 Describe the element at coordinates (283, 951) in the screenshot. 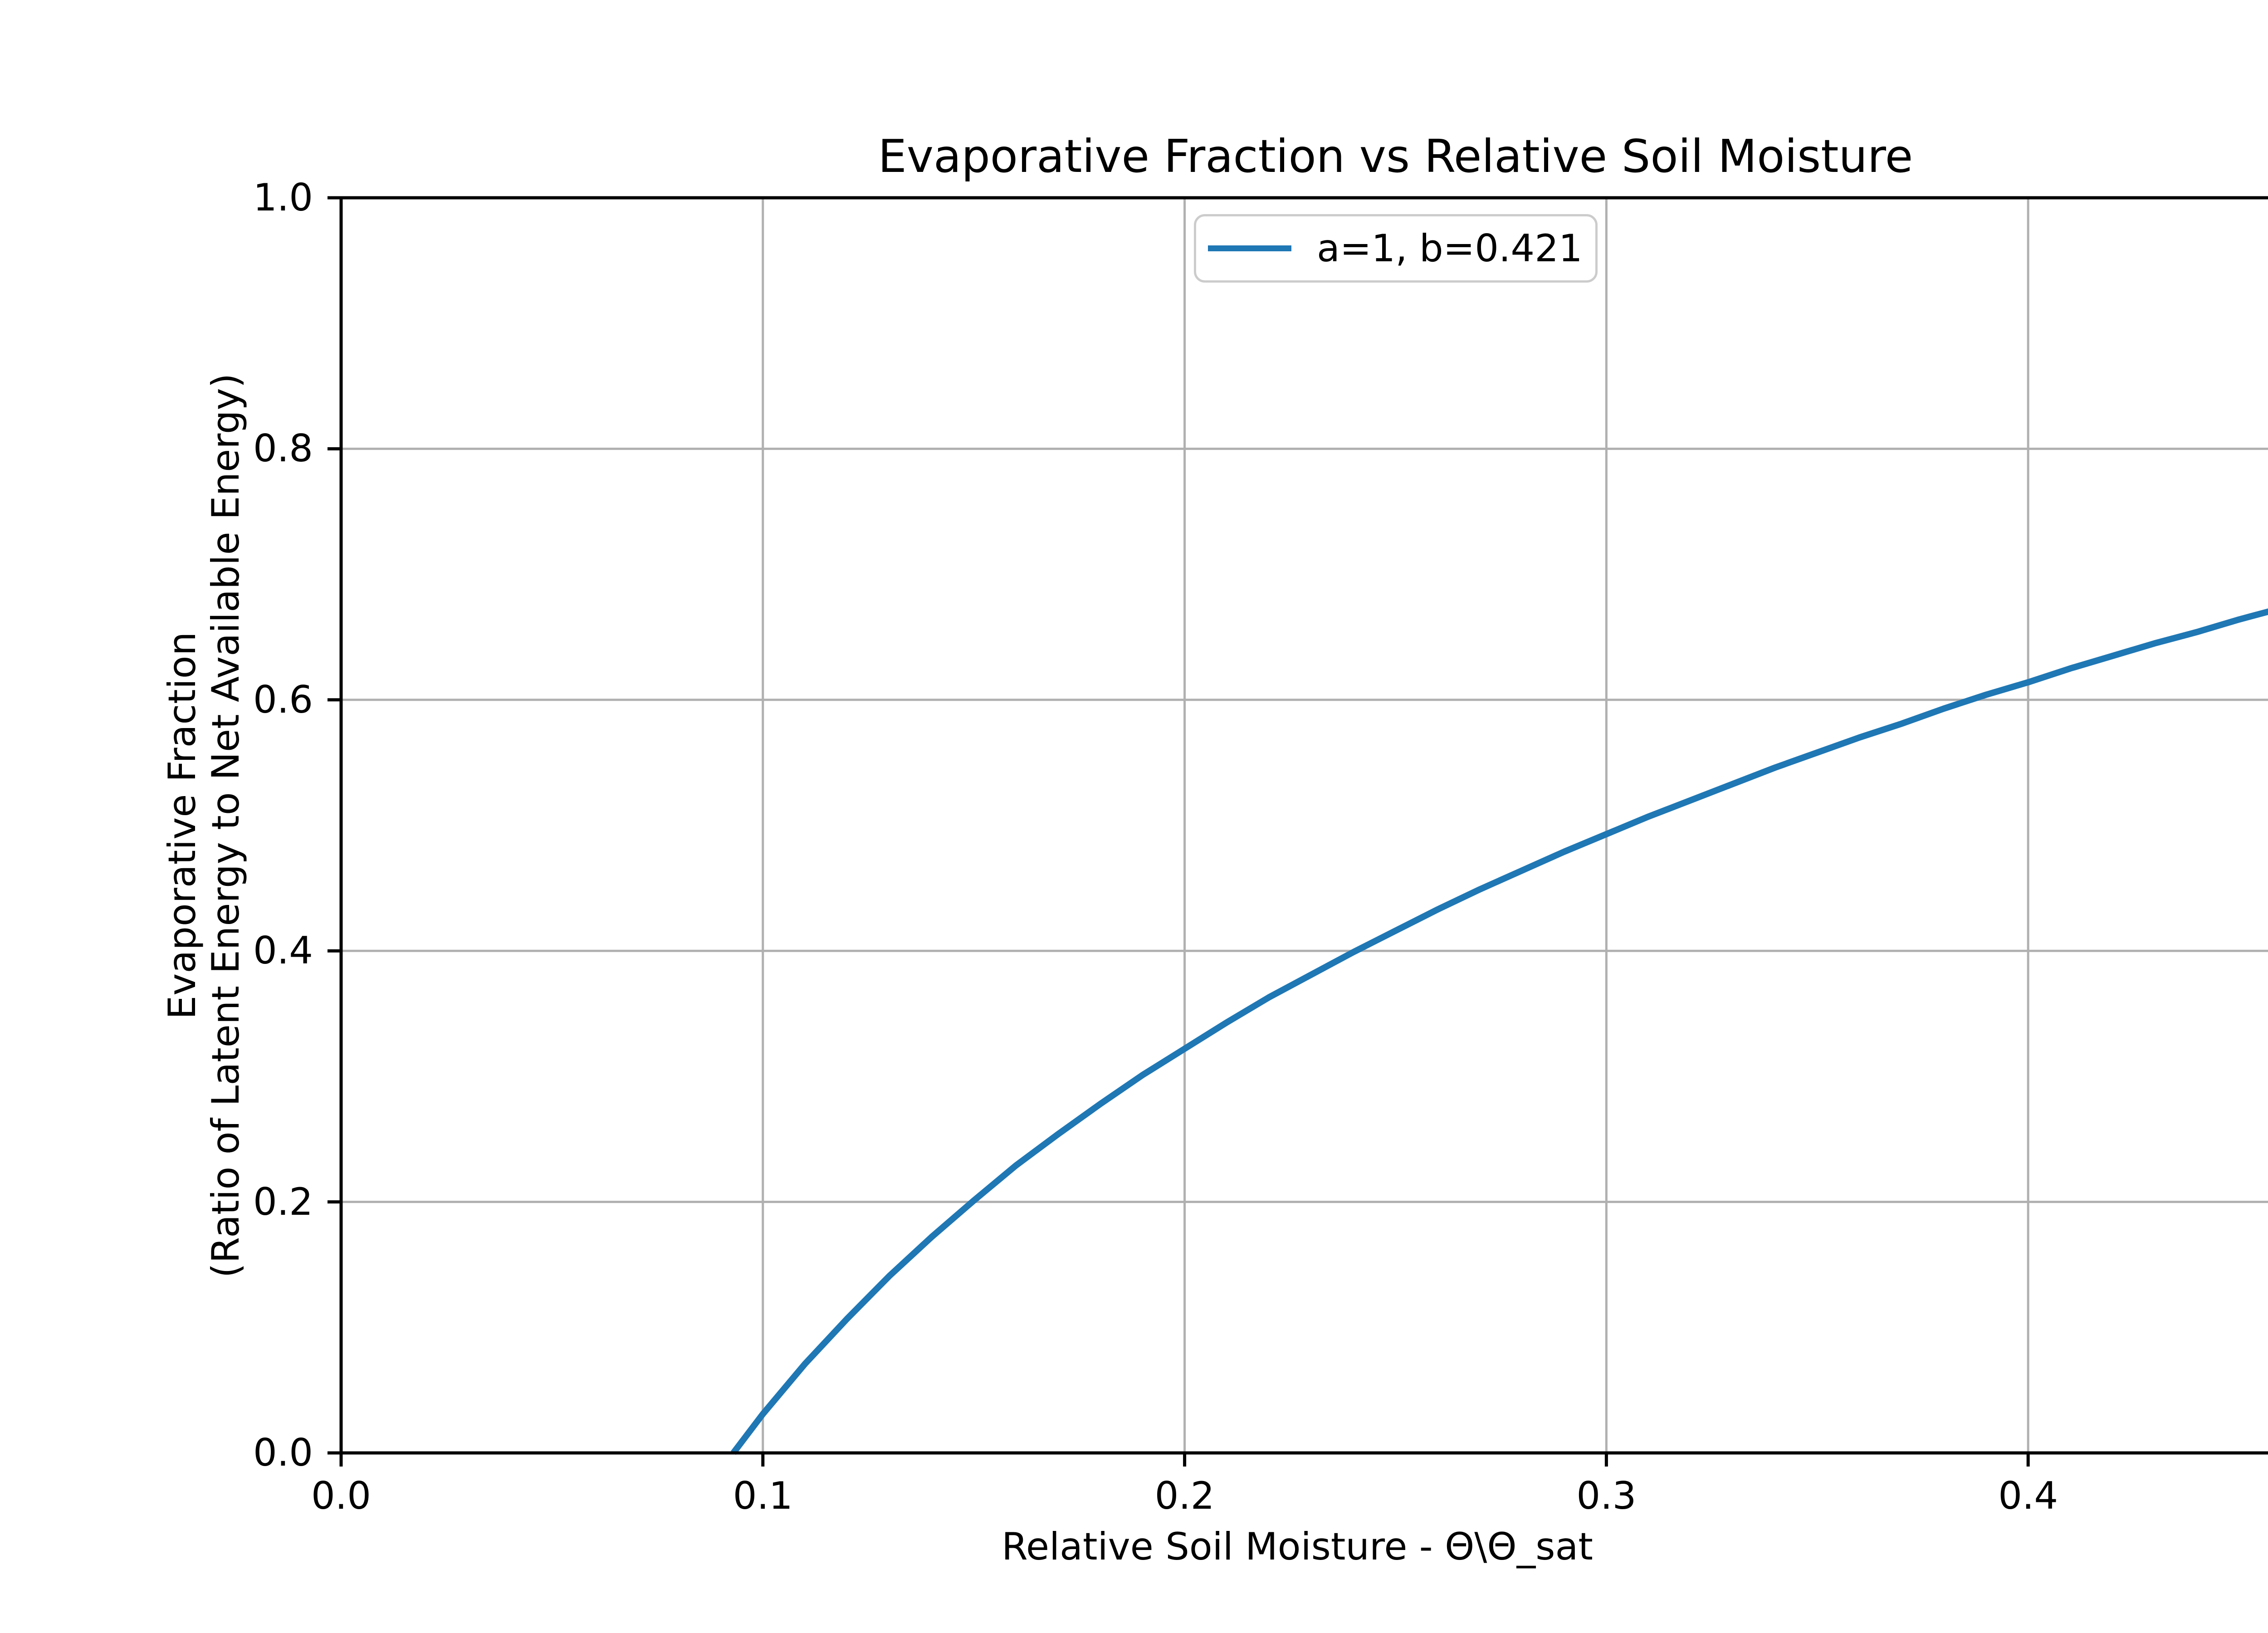

I see `y-tick-label: 0.4` at that location.